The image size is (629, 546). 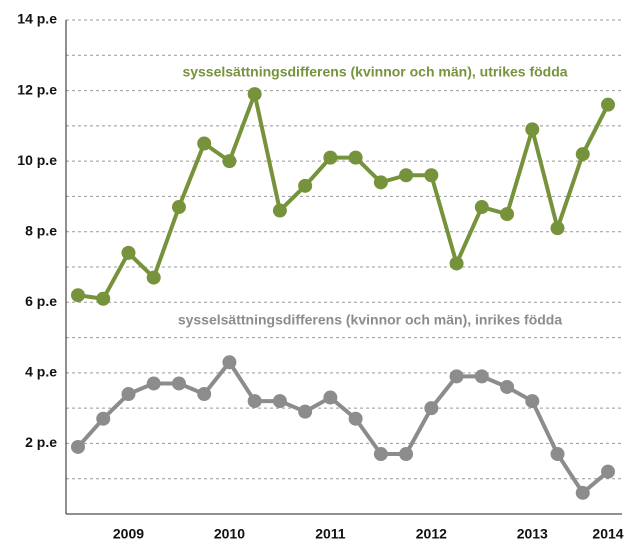 I want to click on x-tick-label: 2011, so click(x=330, y=534).